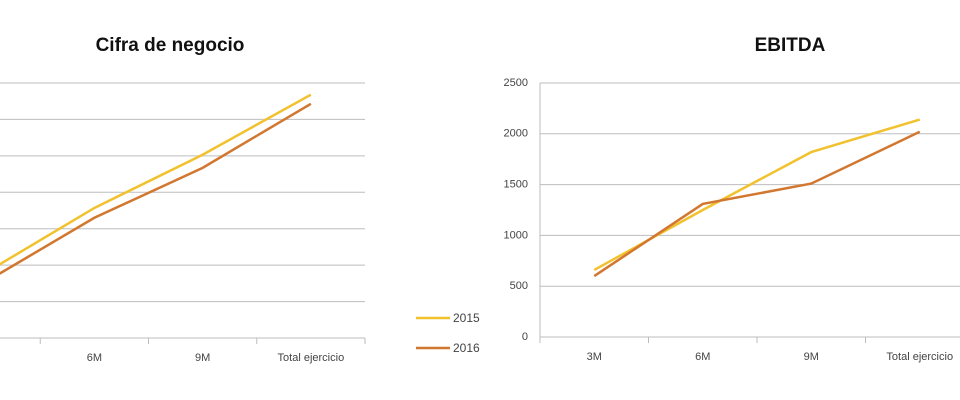  I want to click on y-tick-label: 500, so click(519, 286).